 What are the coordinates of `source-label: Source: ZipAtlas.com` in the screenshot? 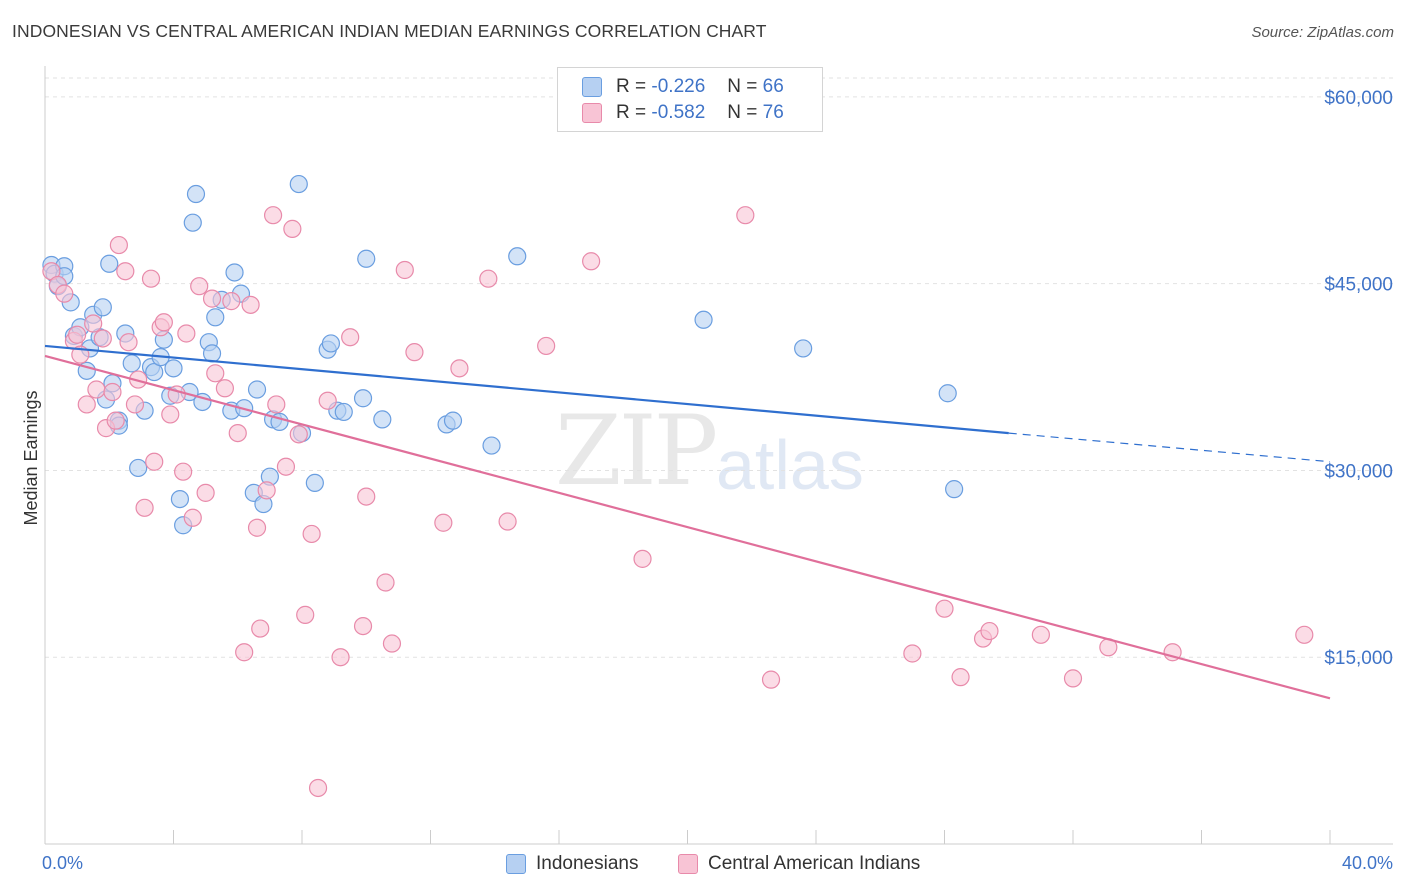 It's located at (1322, 32).